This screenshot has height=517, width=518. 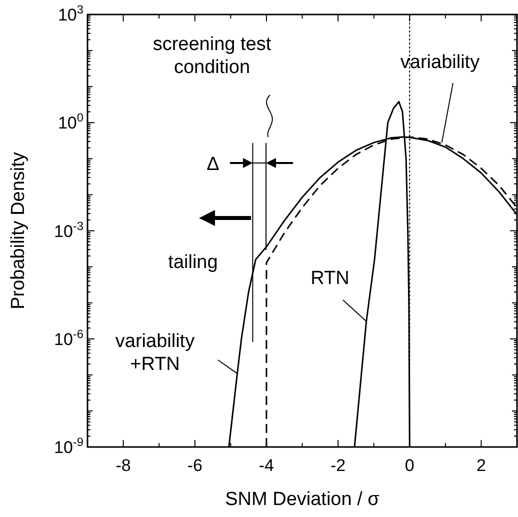 What do you see at coordinates (71, 121) in the screenshot?
I see `y-tick-label: 10$^{0}$` at bounding box center [71, 121].